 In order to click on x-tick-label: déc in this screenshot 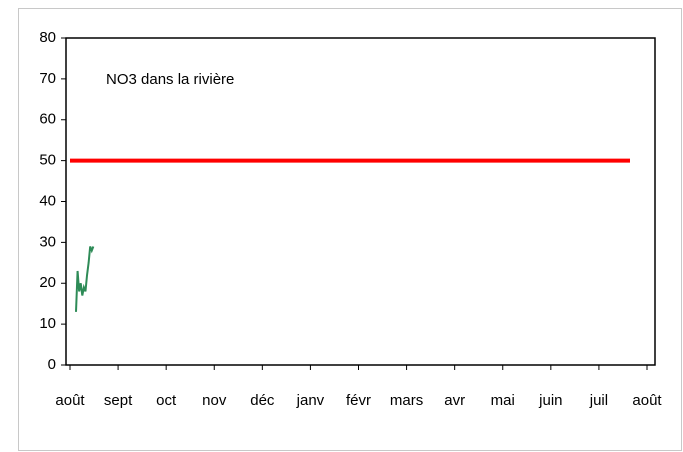, I will do `click(262, 400)`.